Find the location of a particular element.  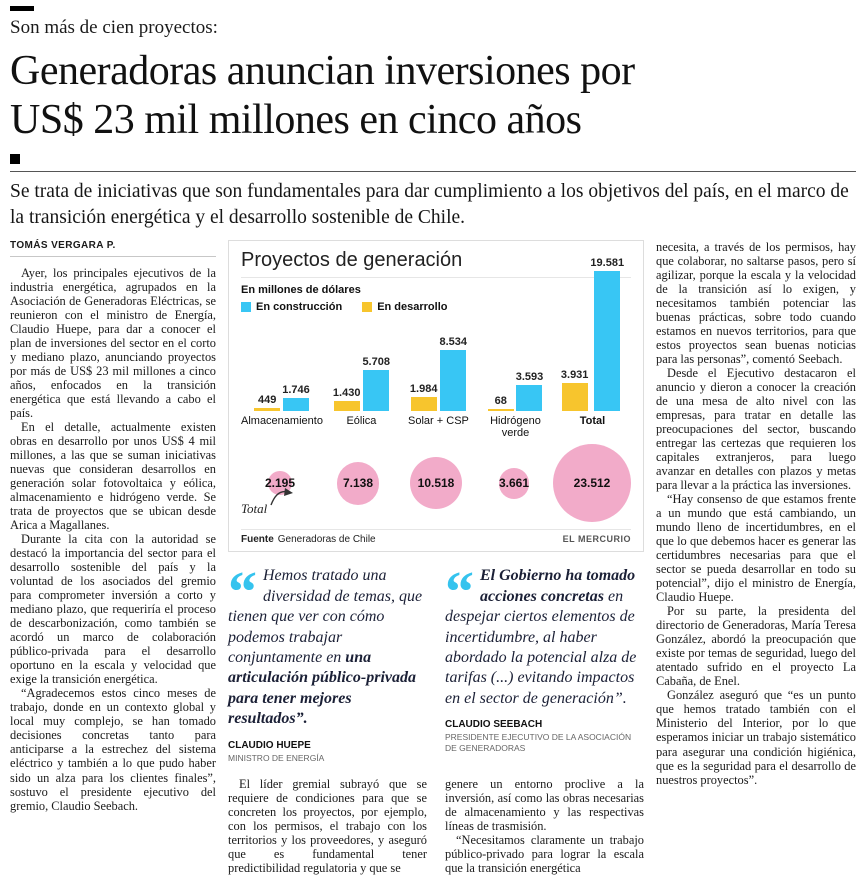

bubble-cell: 7.138 is located at coordinates (358, 483).